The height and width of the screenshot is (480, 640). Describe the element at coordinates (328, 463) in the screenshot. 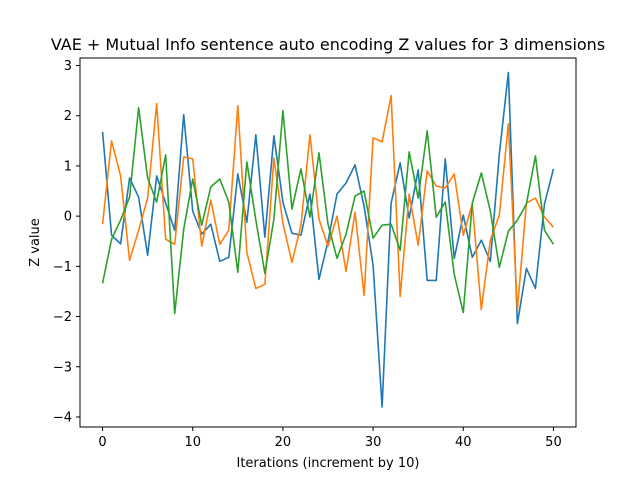

I see `x-axis-label: Iterations (increment by 10)` at that location.